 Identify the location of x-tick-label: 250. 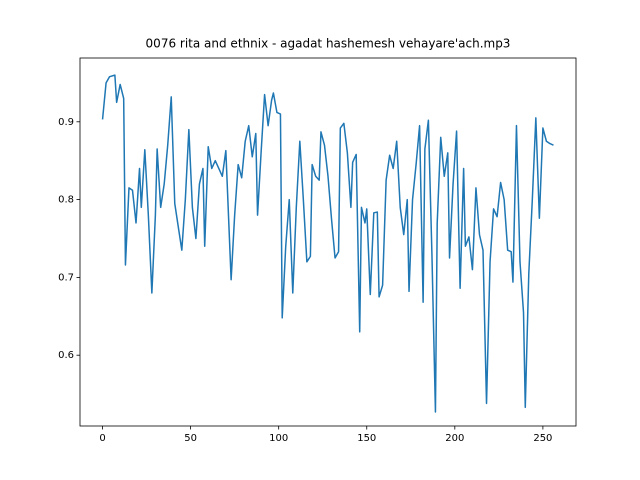
(542, 438).